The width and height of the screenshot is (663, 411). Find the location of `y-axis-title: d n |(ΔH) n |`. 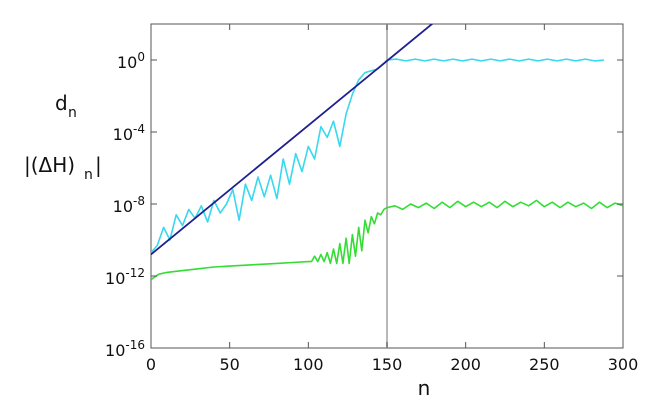

y-axis-title: d n |(ΔH) n | is located at coordinates (63, 137).